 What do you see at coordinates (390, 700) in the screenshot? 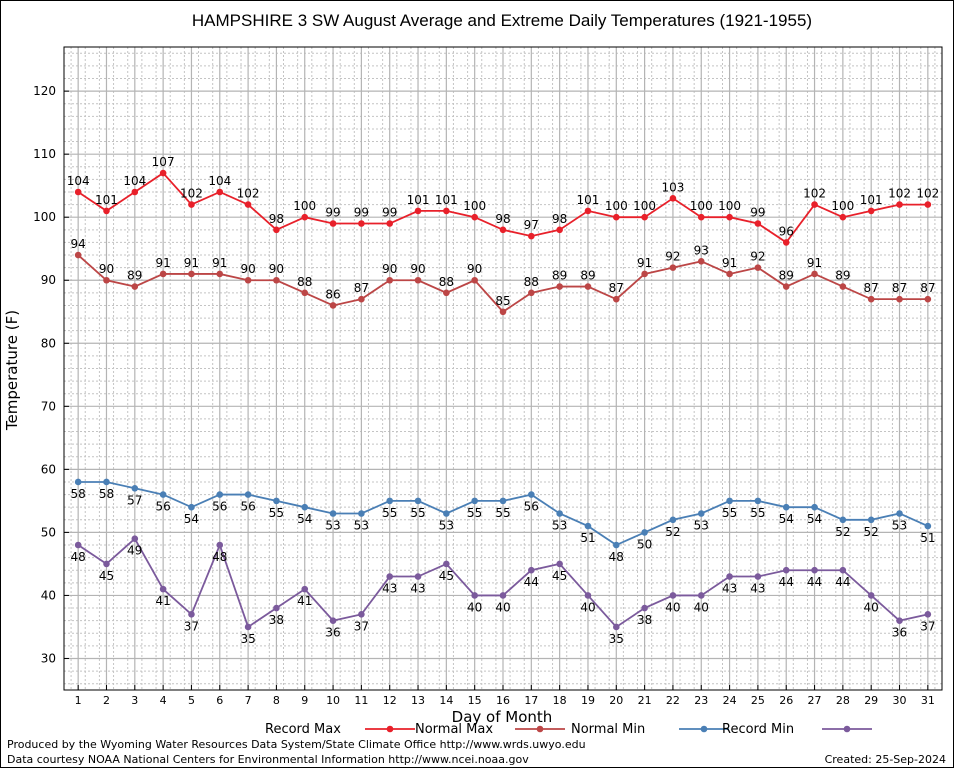
I see `x-tick-label: 12` at bounding box center [390, 700].